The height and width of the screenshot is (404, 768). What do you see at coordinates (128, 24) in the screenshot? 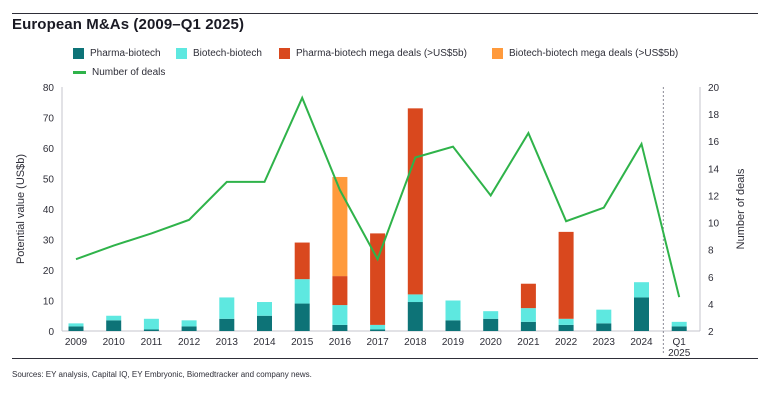
I see `chart-title: European M&As (2009–Q1 2025)` at bounding box center [128, 24].